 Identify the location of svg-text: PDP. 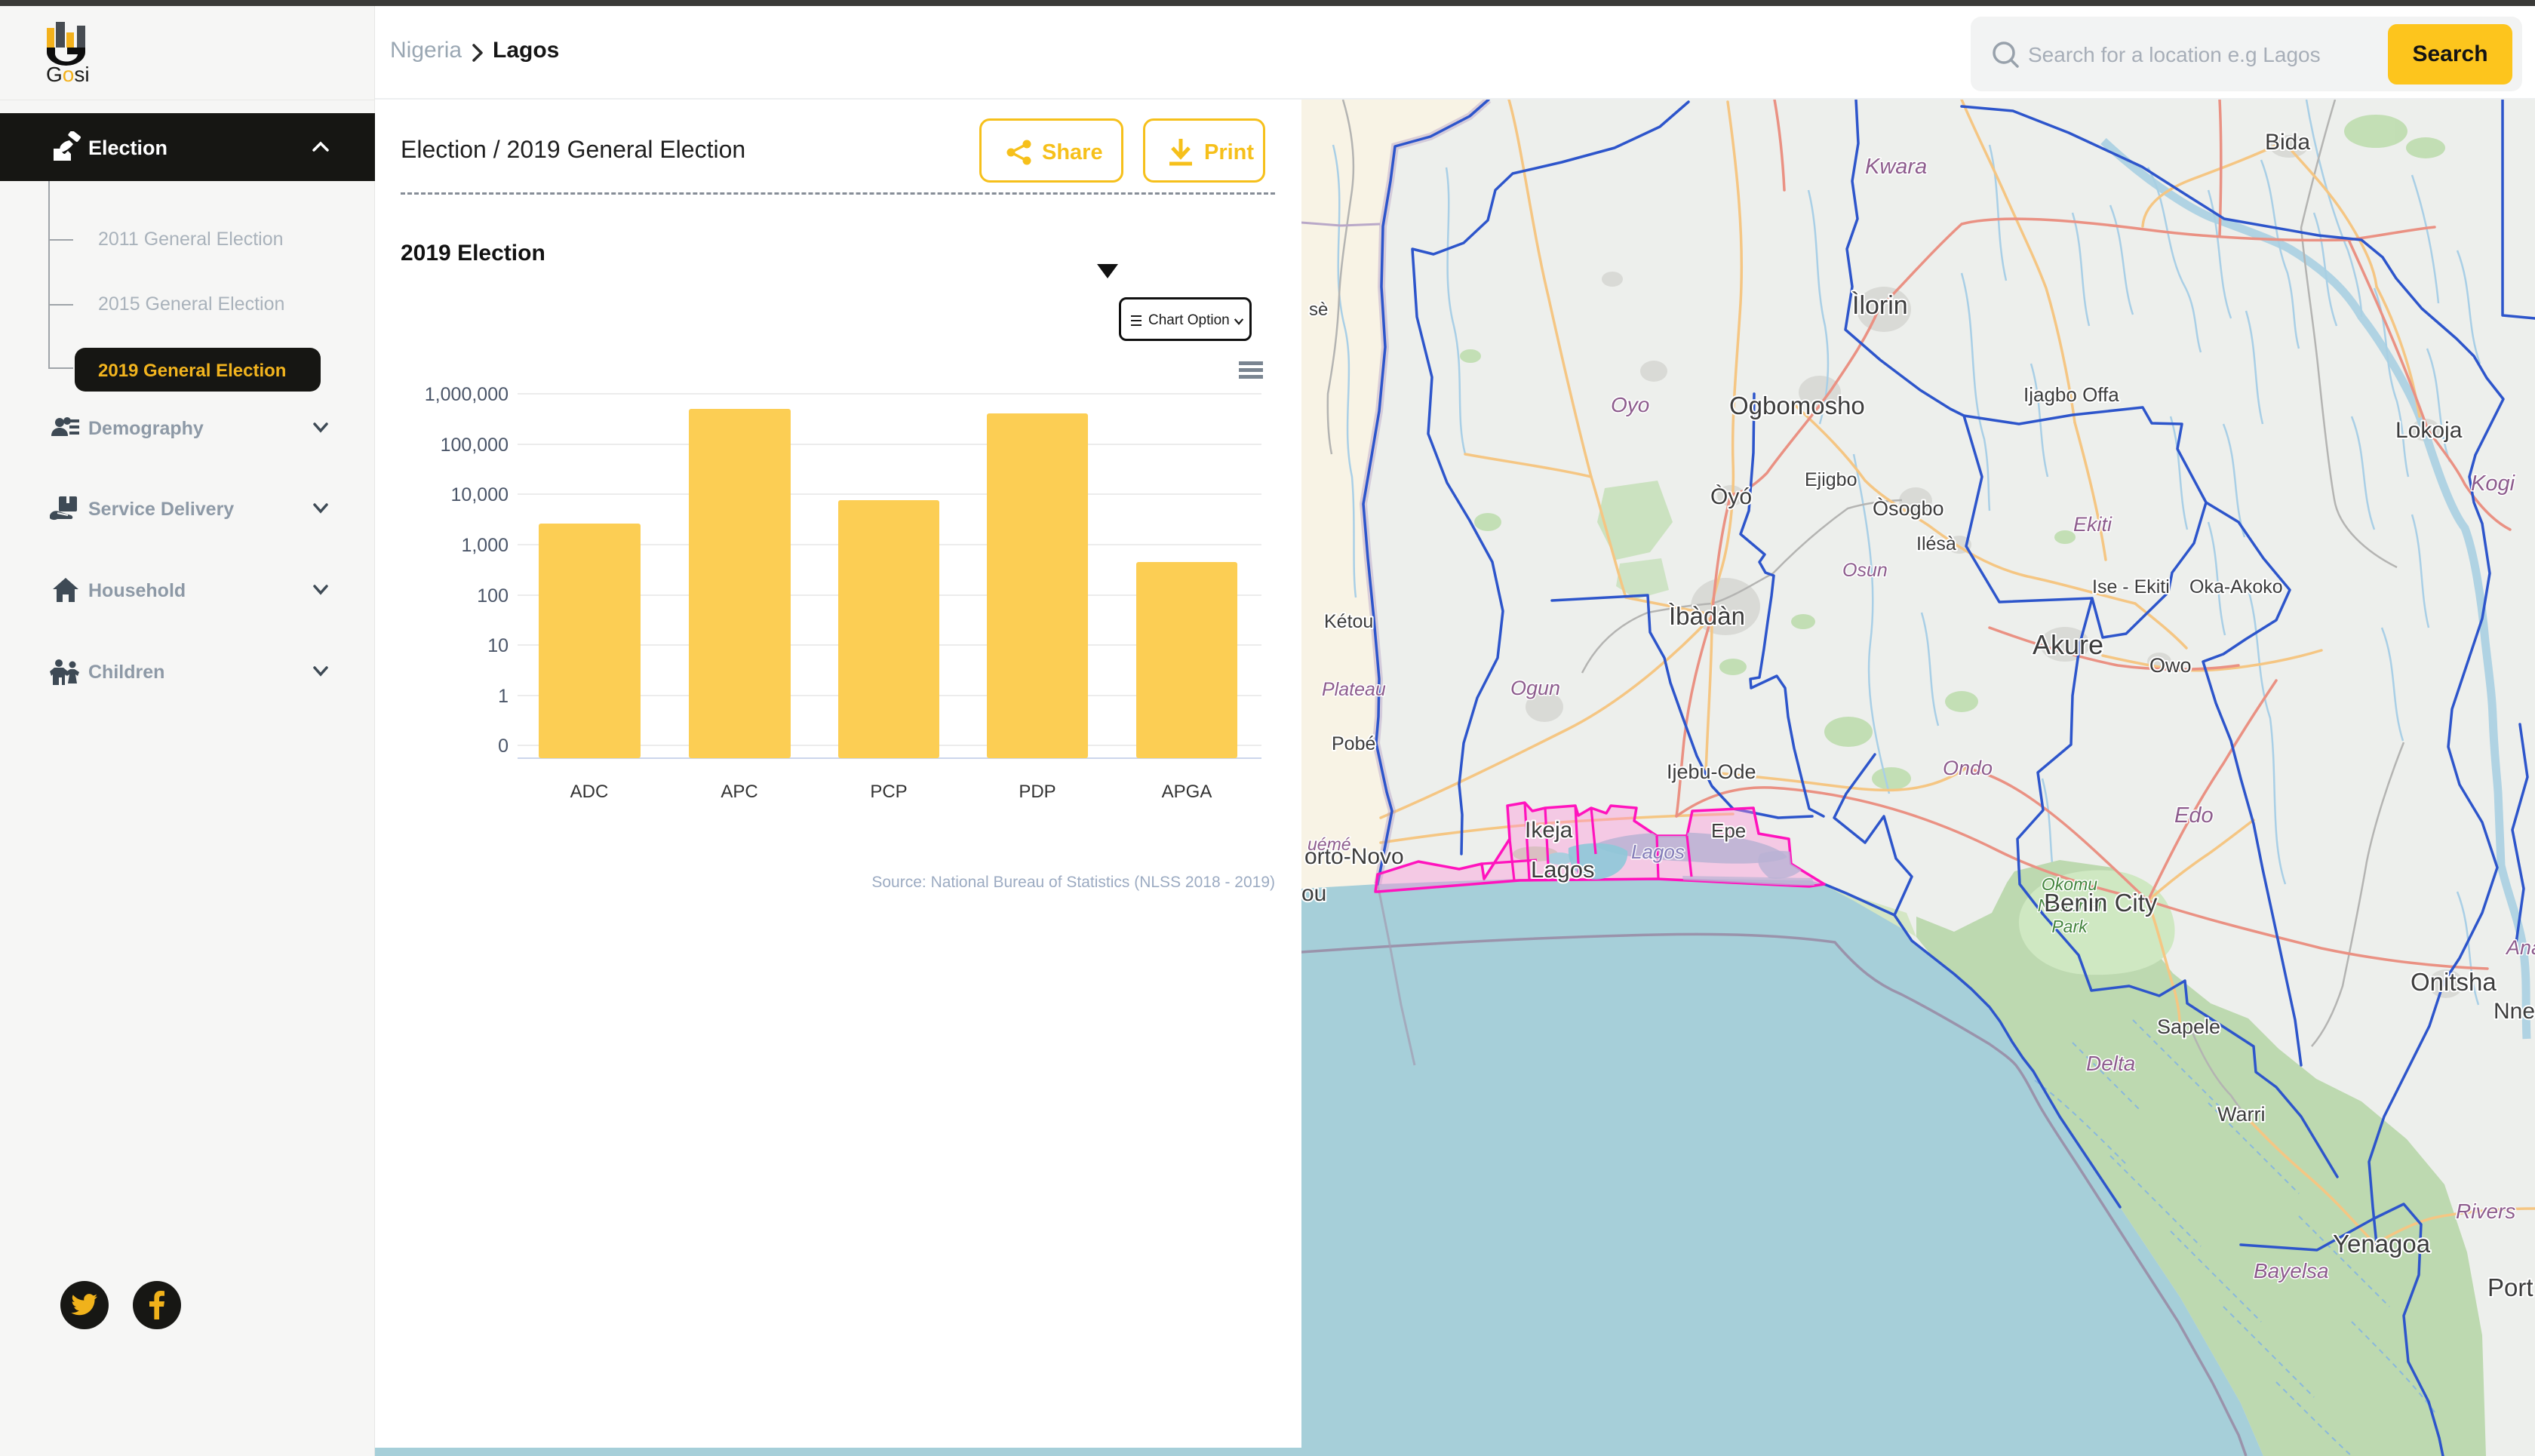
(1037, 792).